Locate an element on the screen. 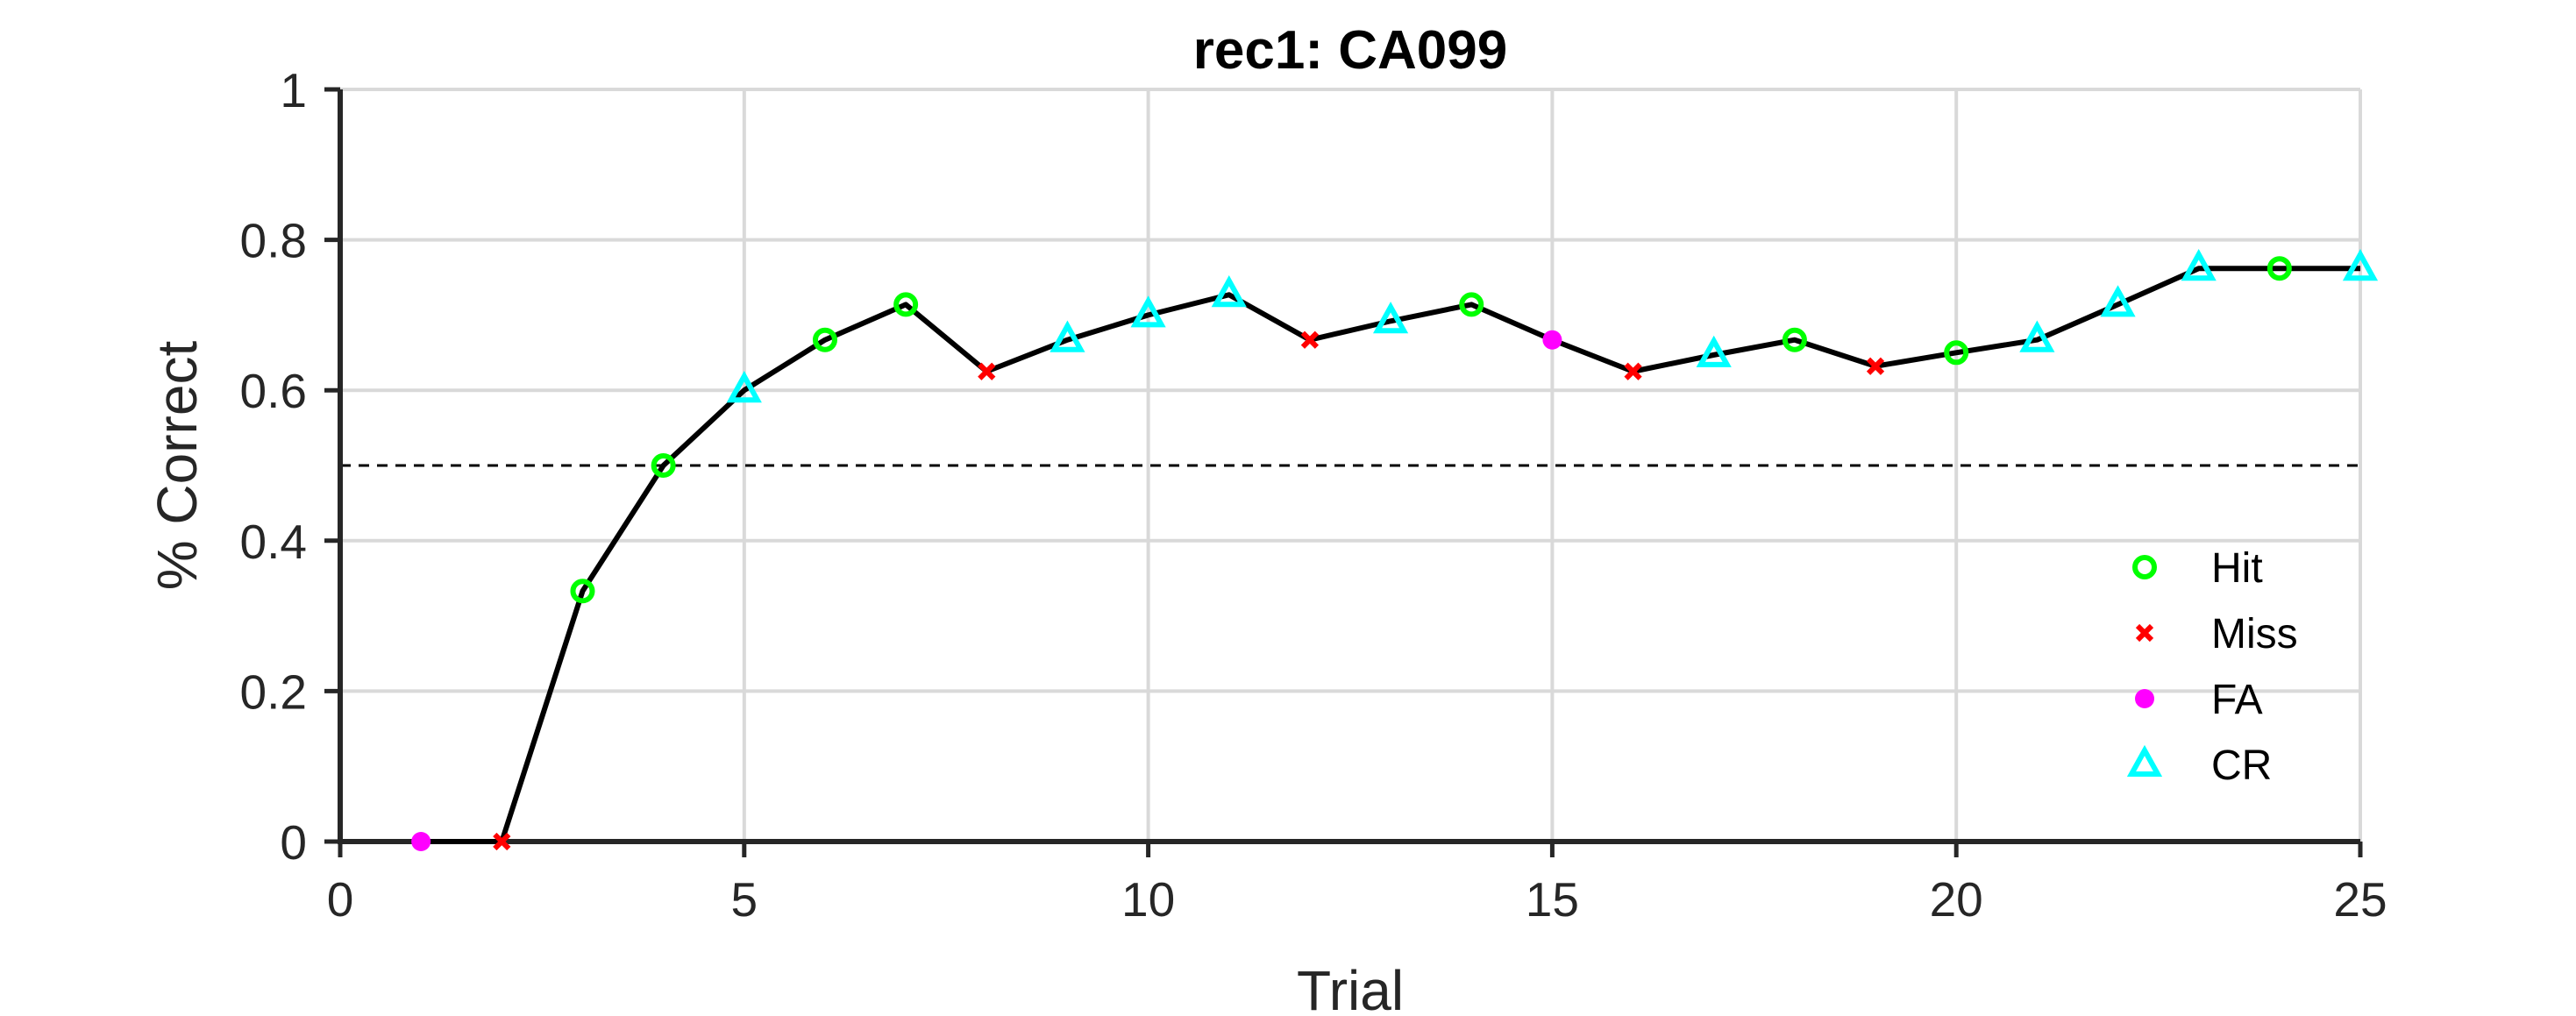 Image resolution: width=2576 pixels, height=1016 pixels. x-tick-label: 15 is located at coordinates (1552, 899).